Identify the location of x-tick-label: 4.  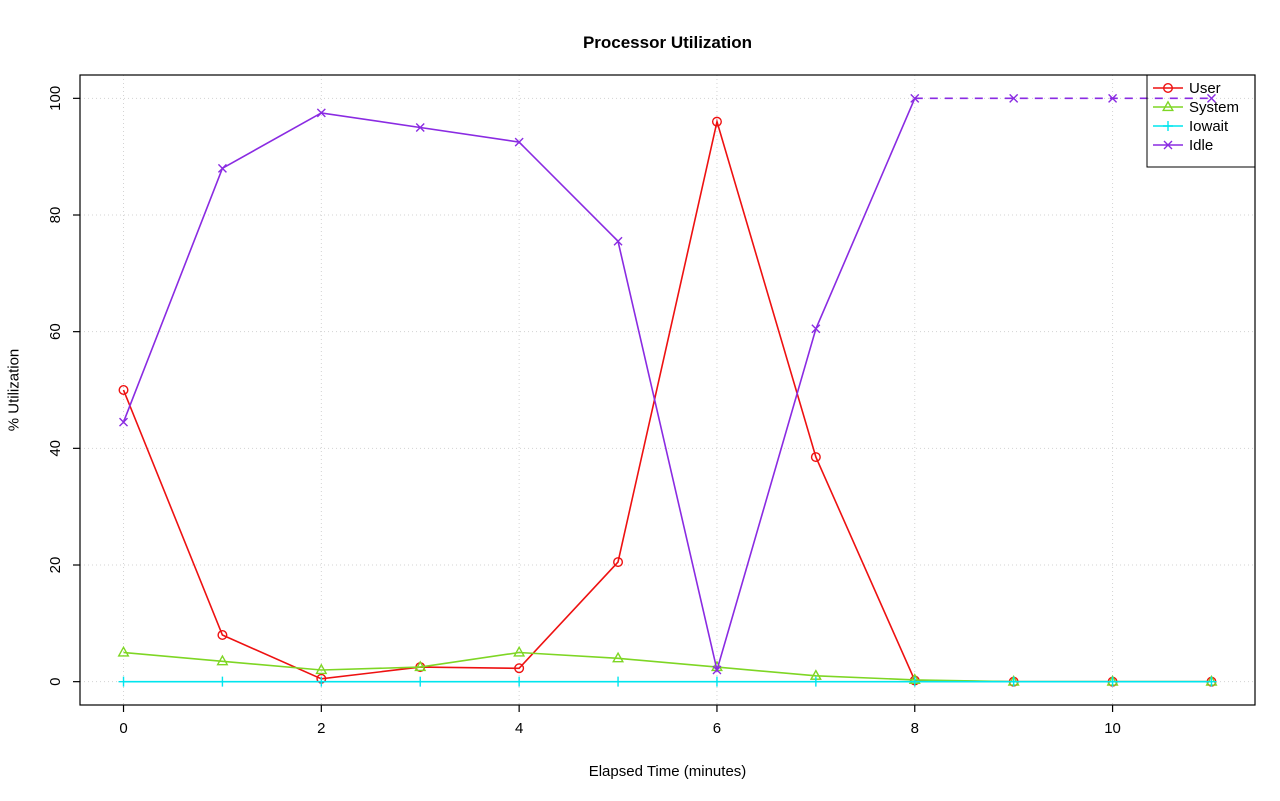
(519, 728).